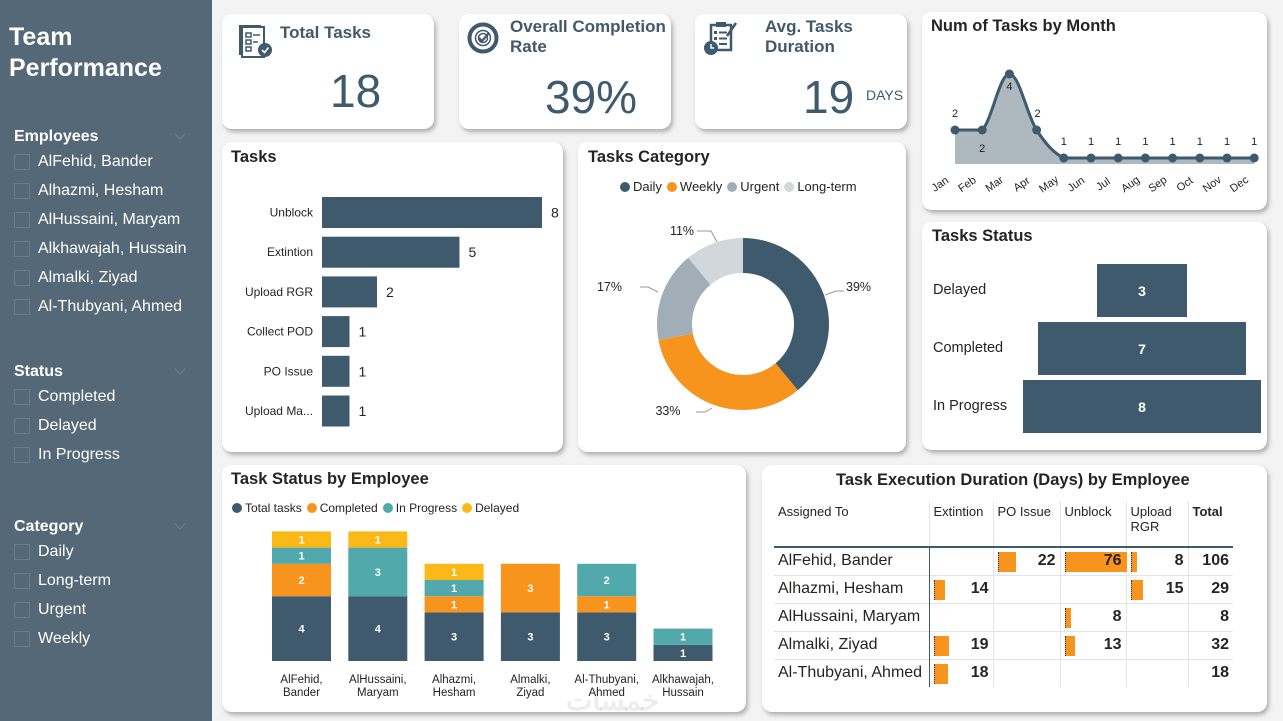 The image size is (1283, 721). I want to click on legend-item: In Progress, so click(419, 508).